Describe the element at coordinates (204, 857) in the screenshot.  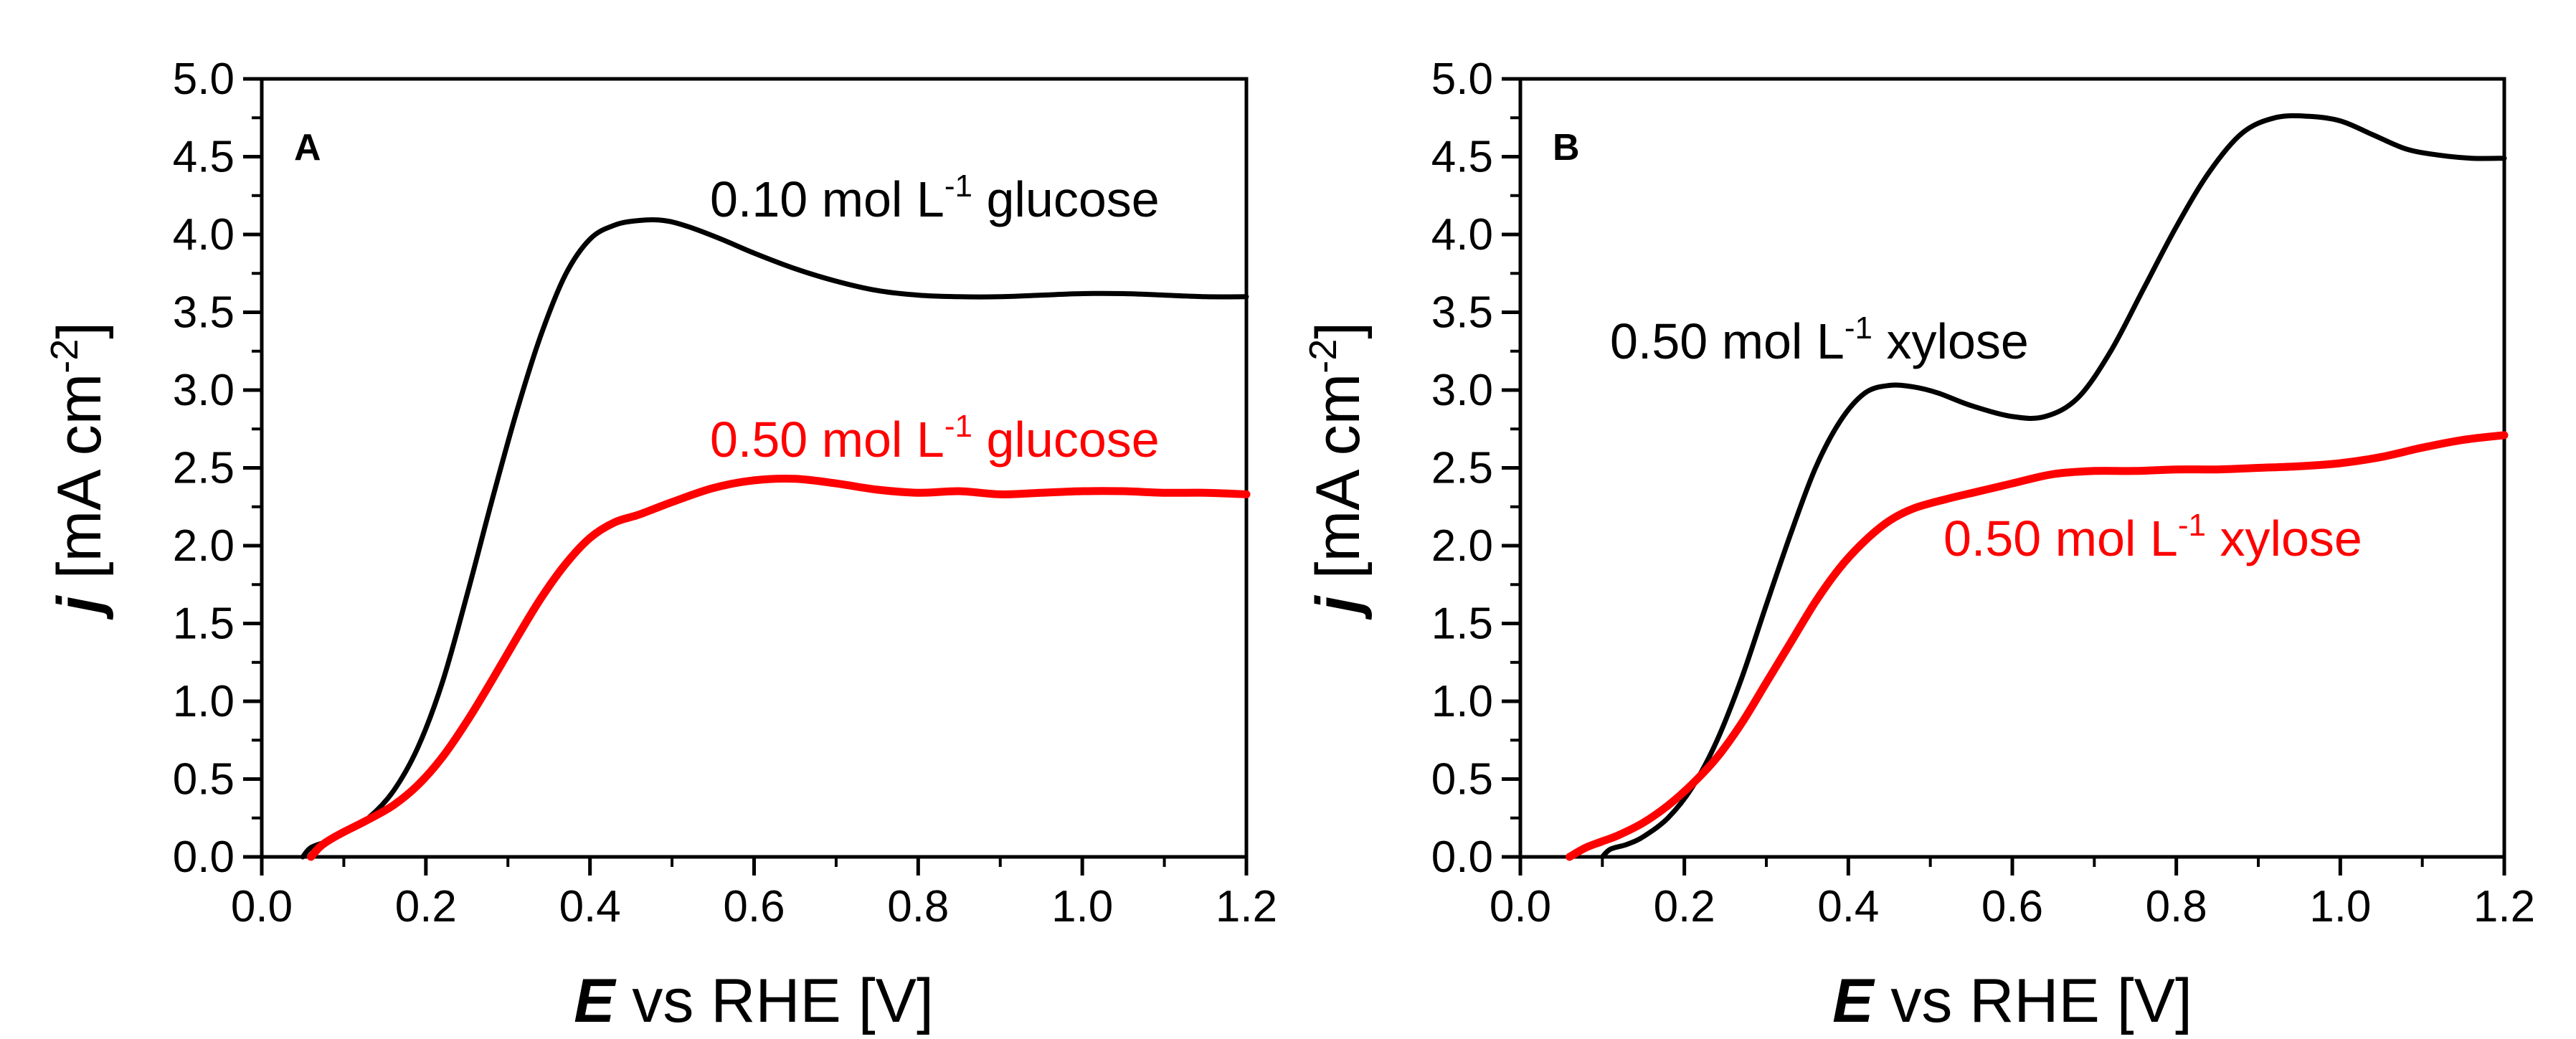
I see `panel-a-ytick-label: 0.0` at that location.